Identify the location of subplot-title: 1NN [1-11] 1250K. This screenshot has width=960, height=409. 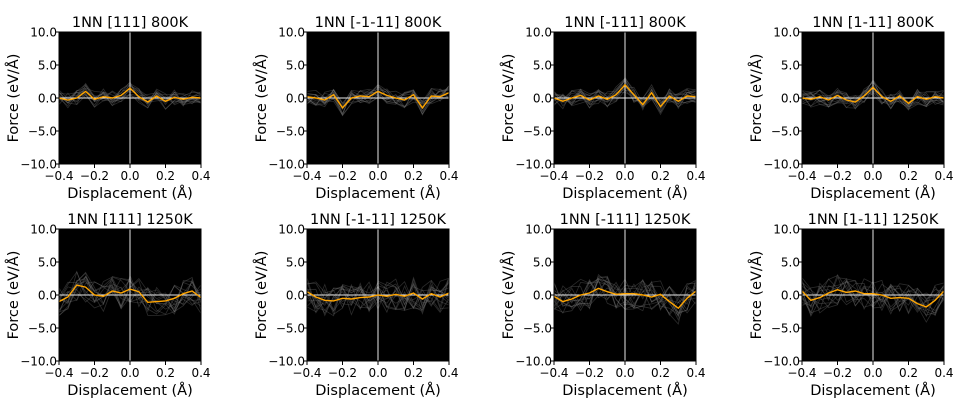
(873, 220).